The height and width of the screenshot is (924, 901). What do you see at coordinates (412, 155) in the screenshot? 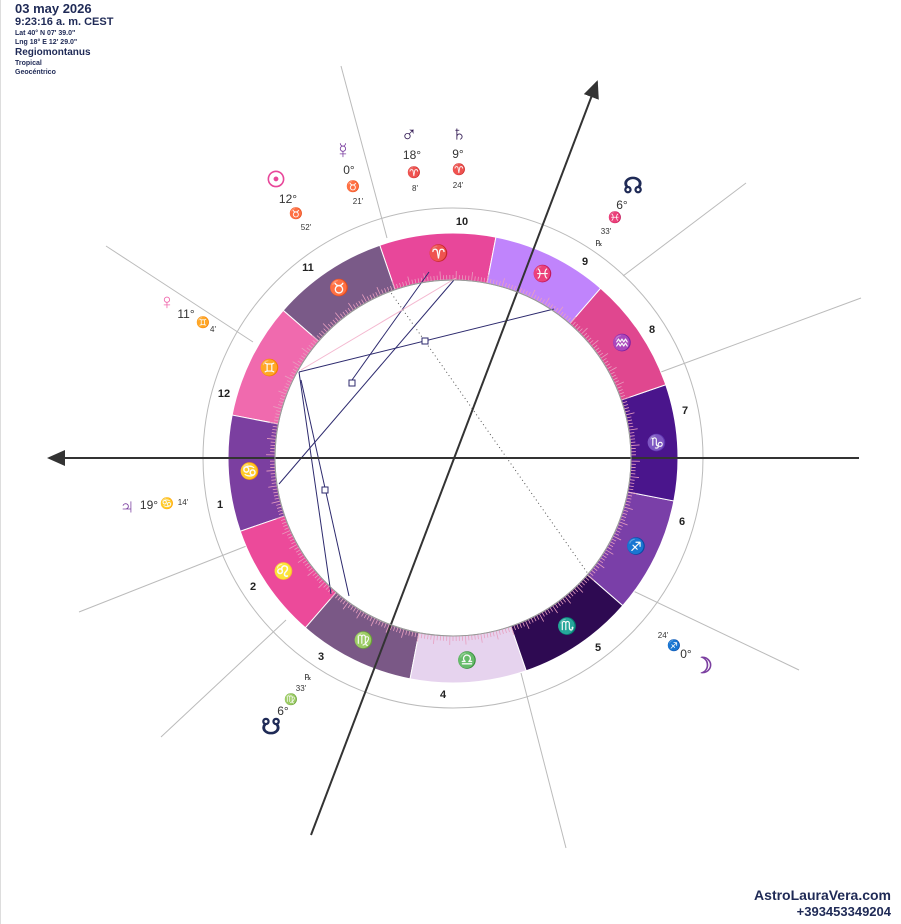
I see `planet-degree: 18°` at bounding box center [412, 155].